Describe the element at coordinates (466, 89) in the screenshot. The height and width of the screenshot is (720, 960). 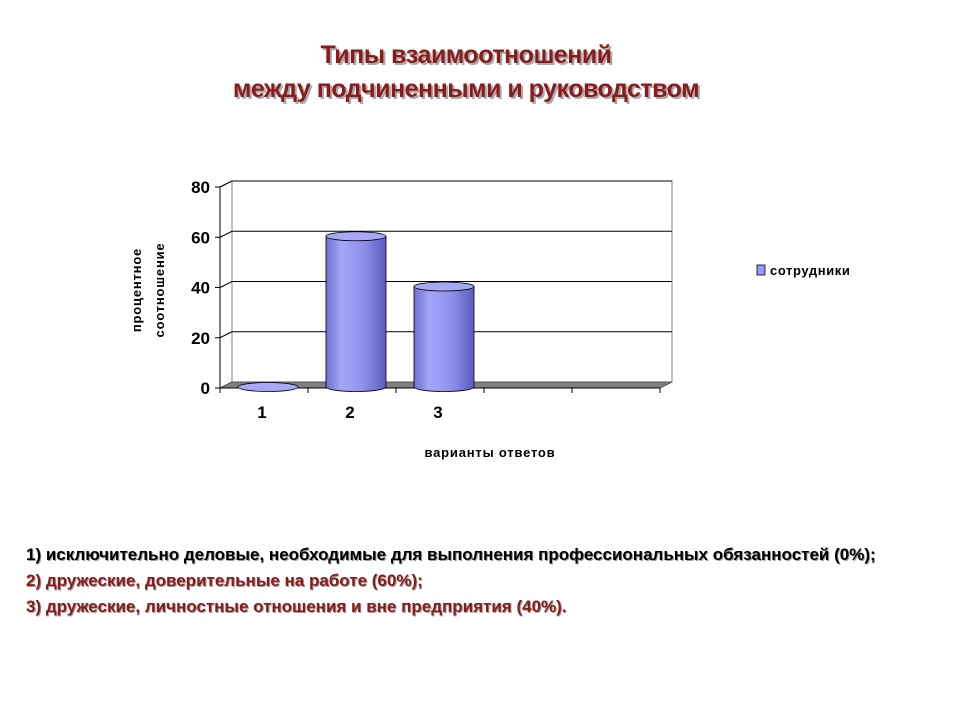
I see `slide-title-line-2: между подчиненными и руководством` at that location.